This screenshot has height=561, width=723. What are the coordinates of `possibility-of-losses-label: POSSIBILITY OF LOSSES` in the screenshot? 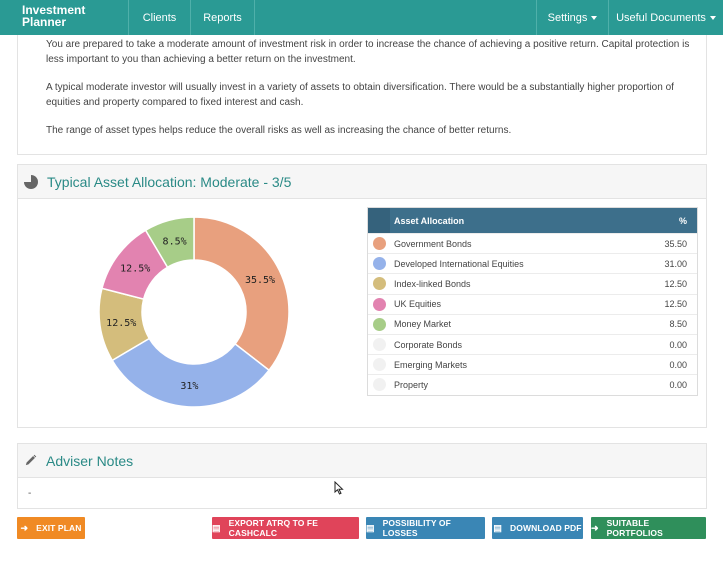 It's located at (416, 528).